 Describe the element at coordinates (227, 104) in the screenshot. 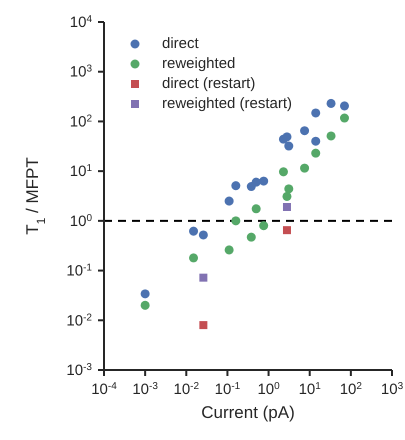

I see `legend-label: reweighted (restart)` at that location.